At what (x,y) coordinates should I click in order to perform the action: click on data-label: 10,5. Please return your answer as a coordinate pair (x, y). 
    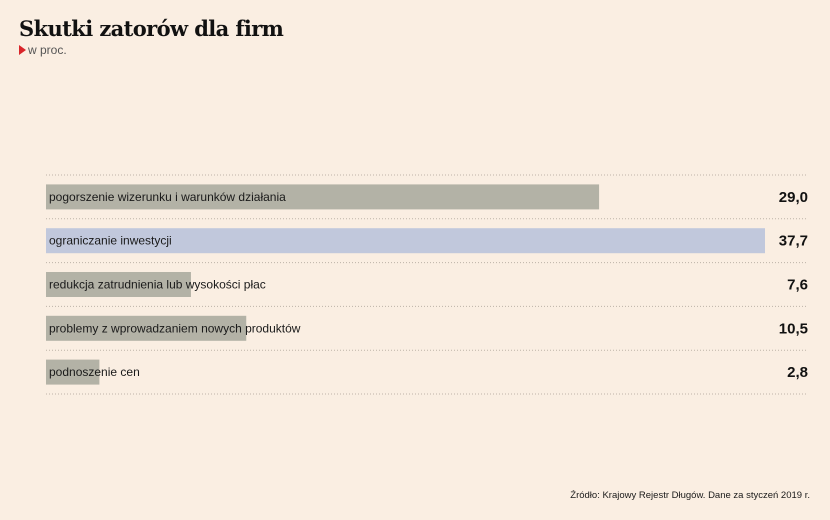
    Looking at the image, I should click on (793, 328).